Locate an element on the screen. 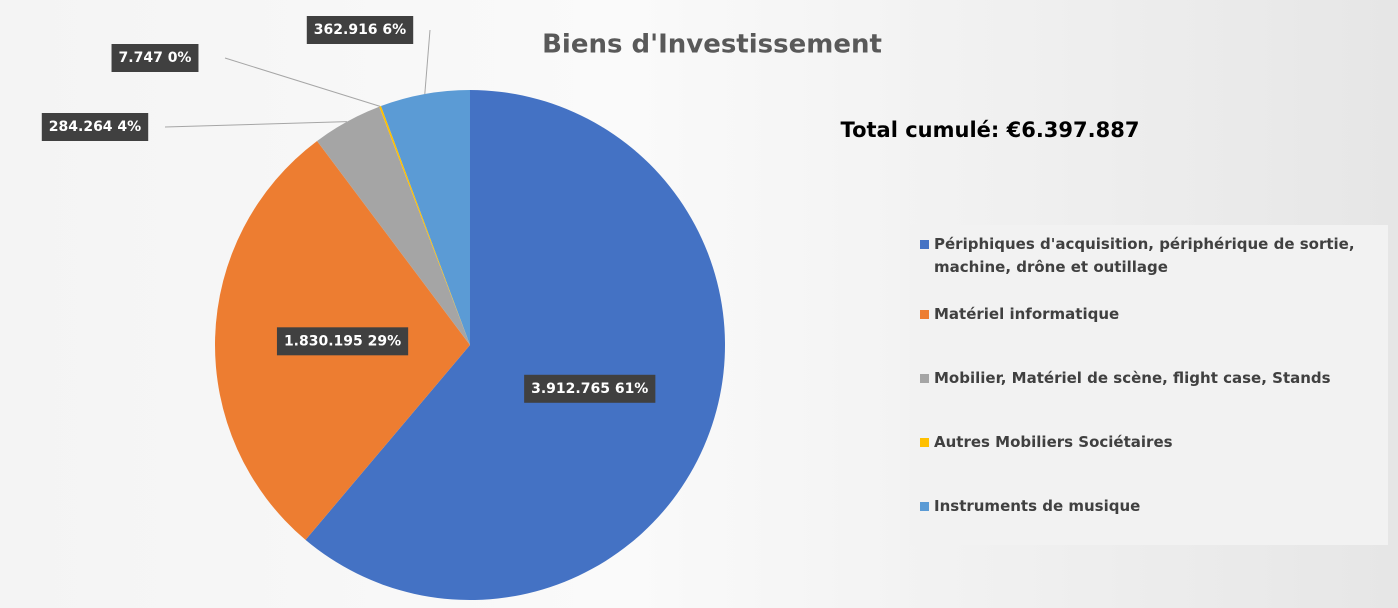  data-label-text: 7.747 0% is located at coordinates (155, 58).